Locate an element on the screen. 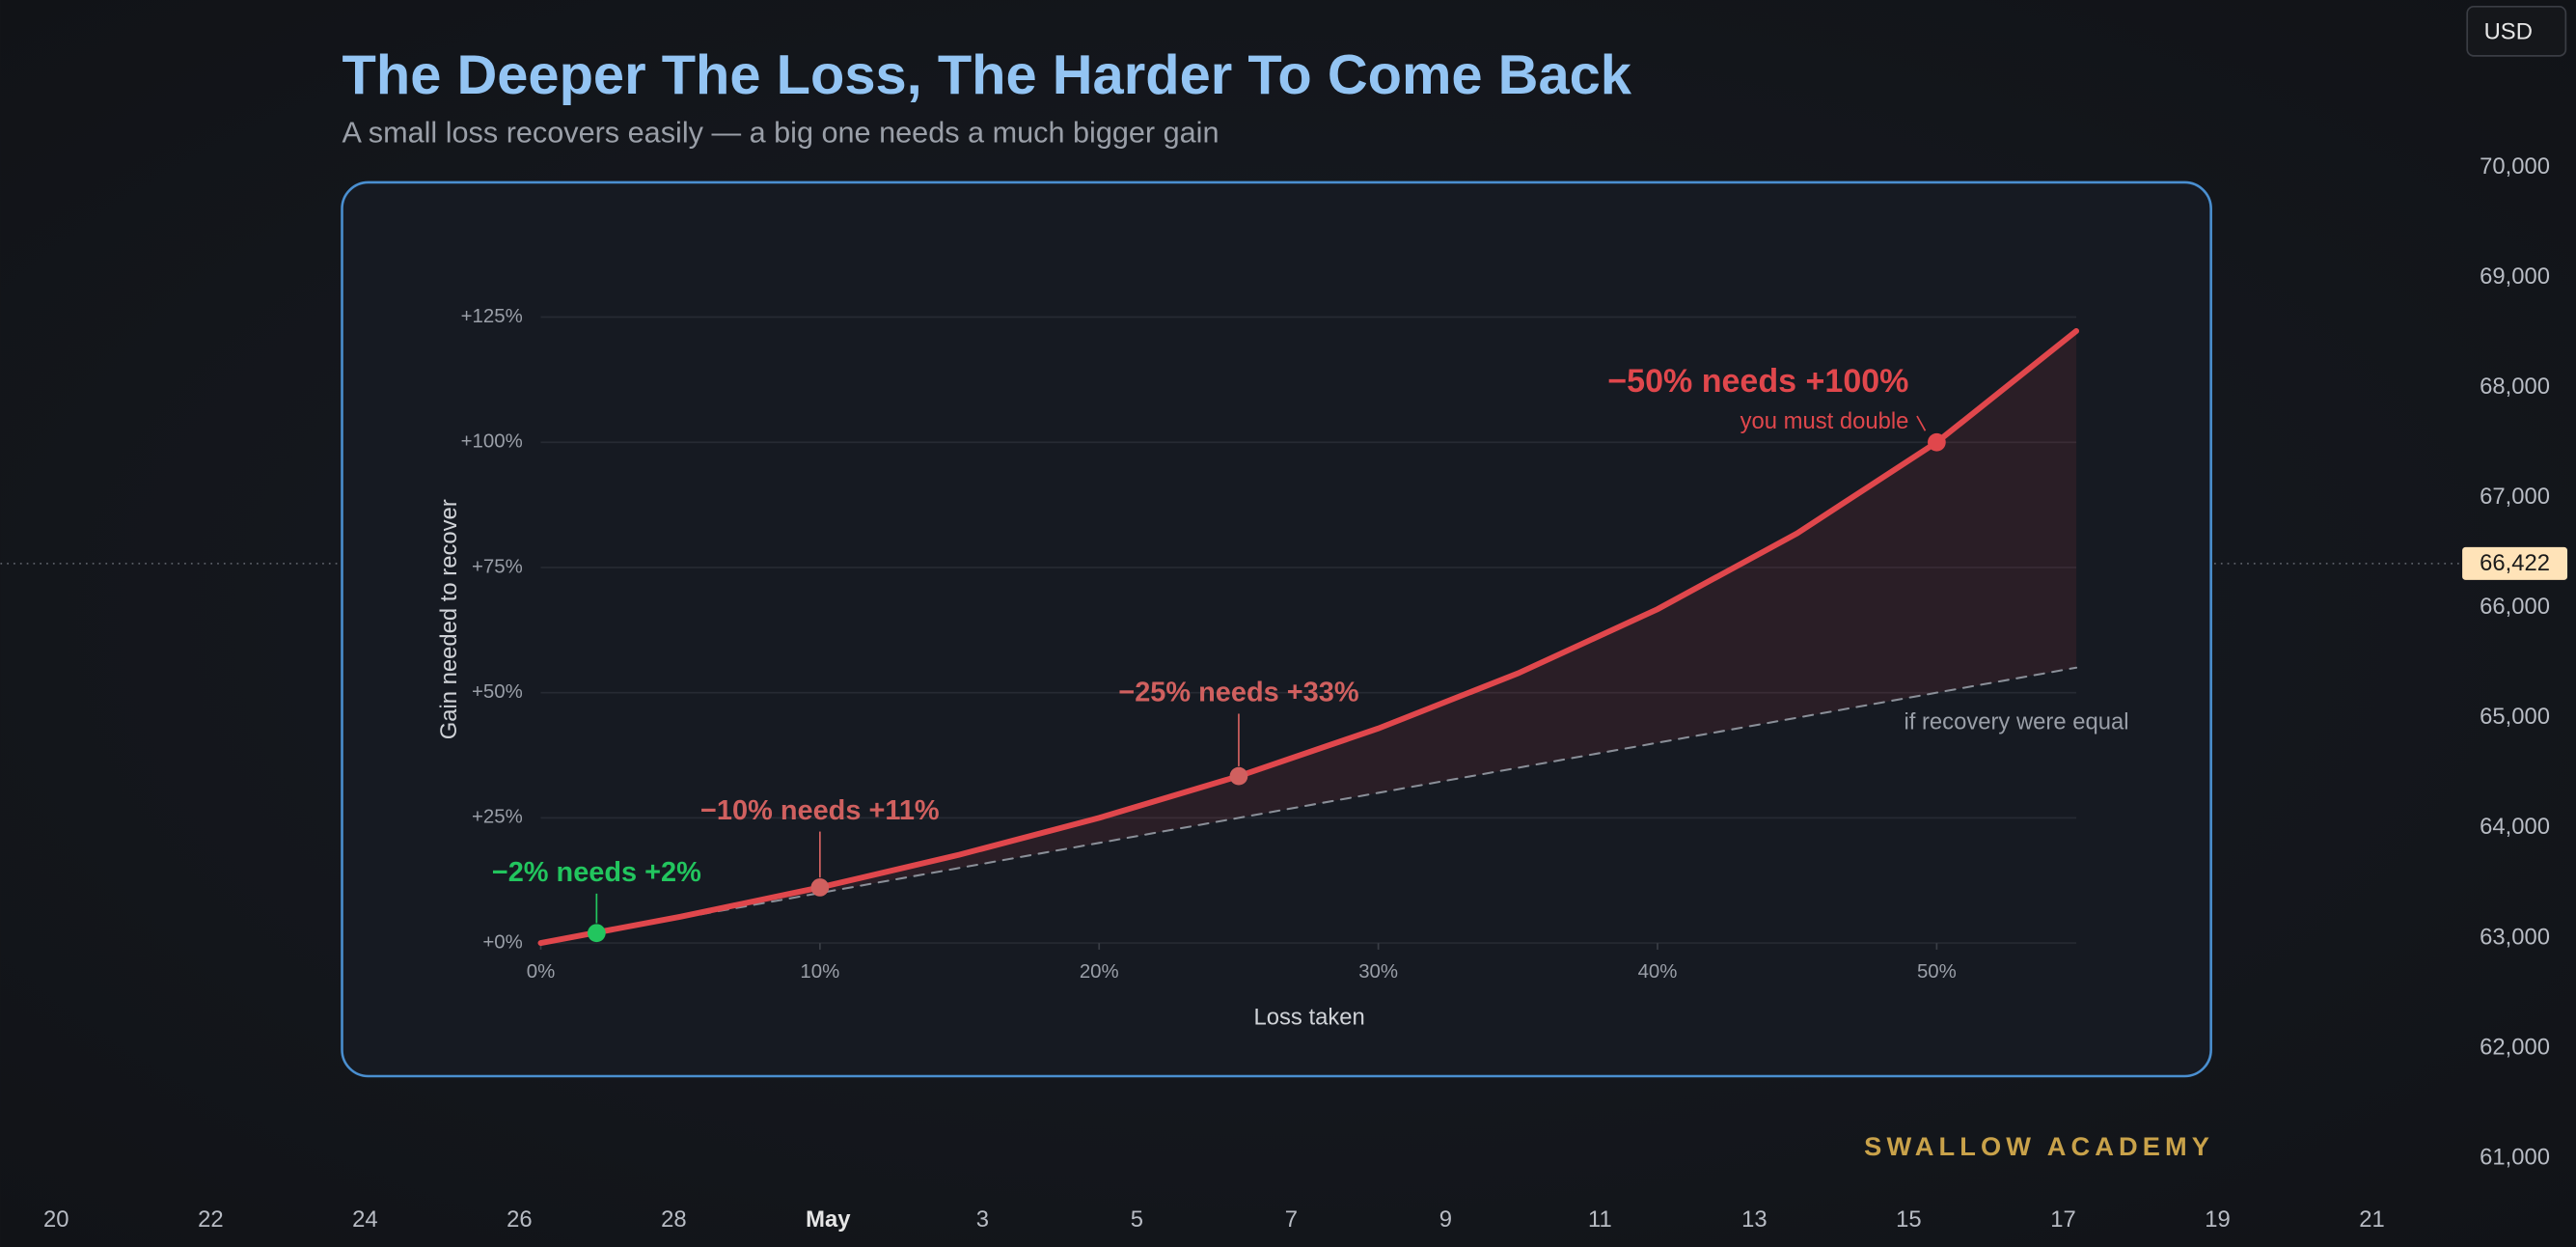 The height and width of the screenshot is (1247, 2576). price-label: 69,000 is located at coordinates (2515, 276).